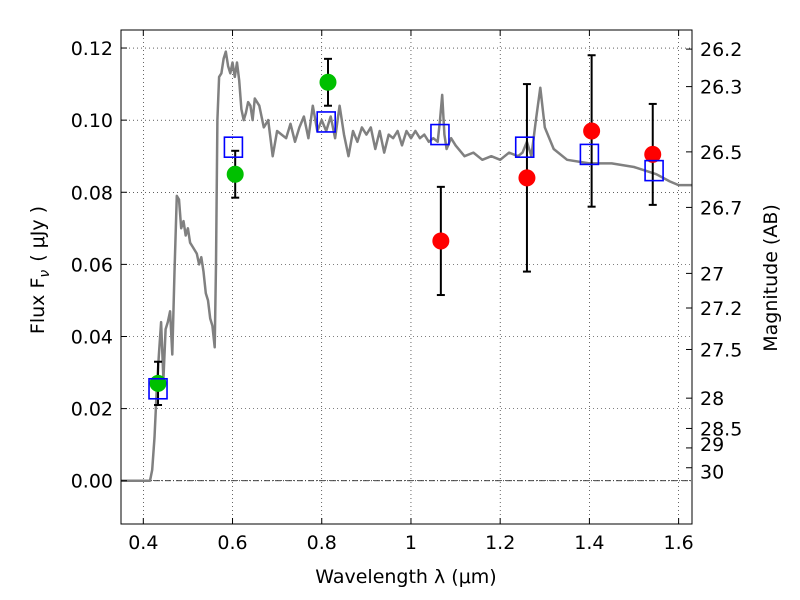 The width and height of the screenshot is (800, 600). What do you see at coordinates (712, 445) in the screenshot?
I see `y2-tick-label: 29` at bounding box center [712, 445].